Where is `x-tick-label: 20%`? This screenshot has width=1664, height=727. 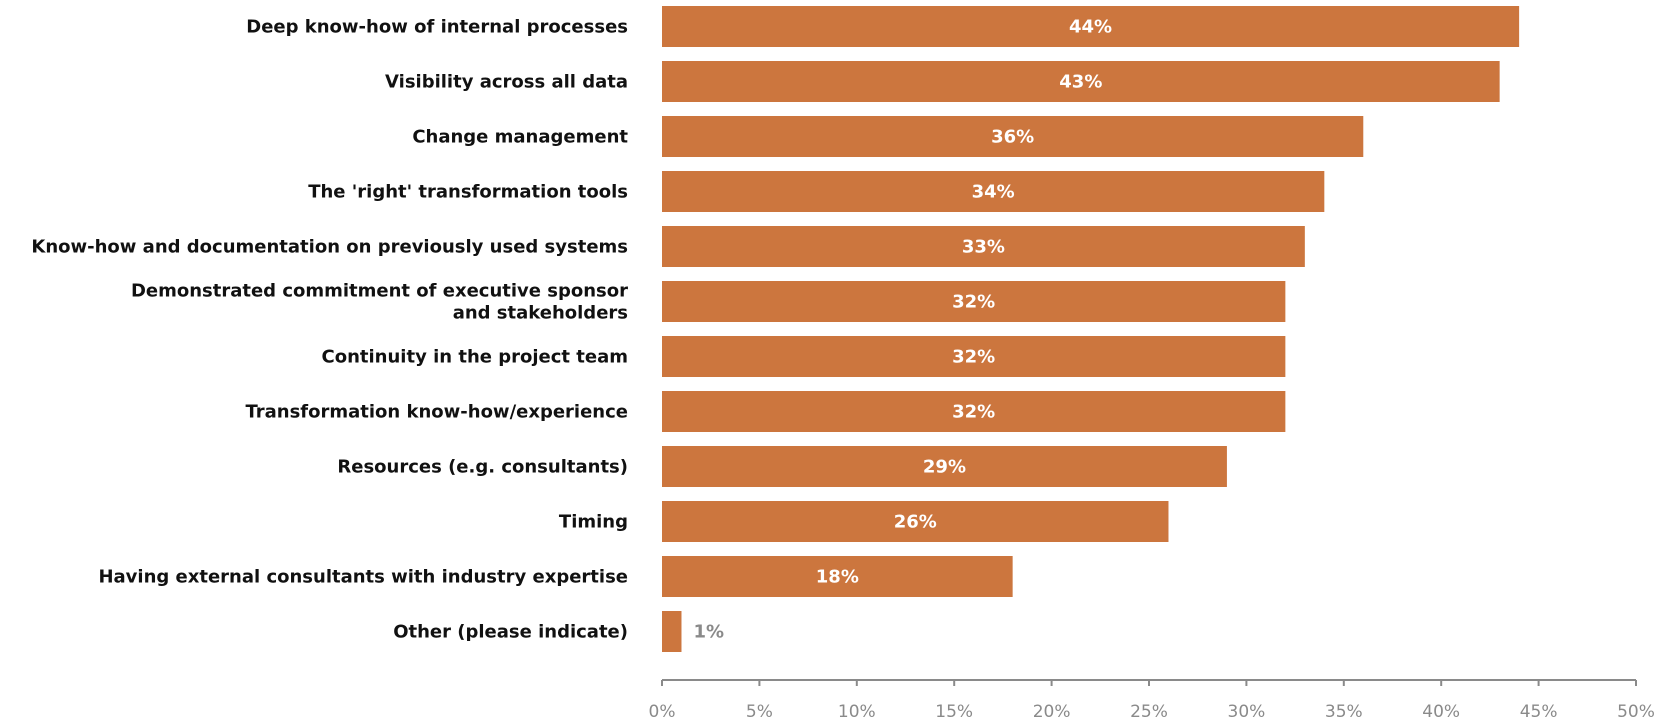 x-tick-label: 20% is located at coordinates (1052, 712).